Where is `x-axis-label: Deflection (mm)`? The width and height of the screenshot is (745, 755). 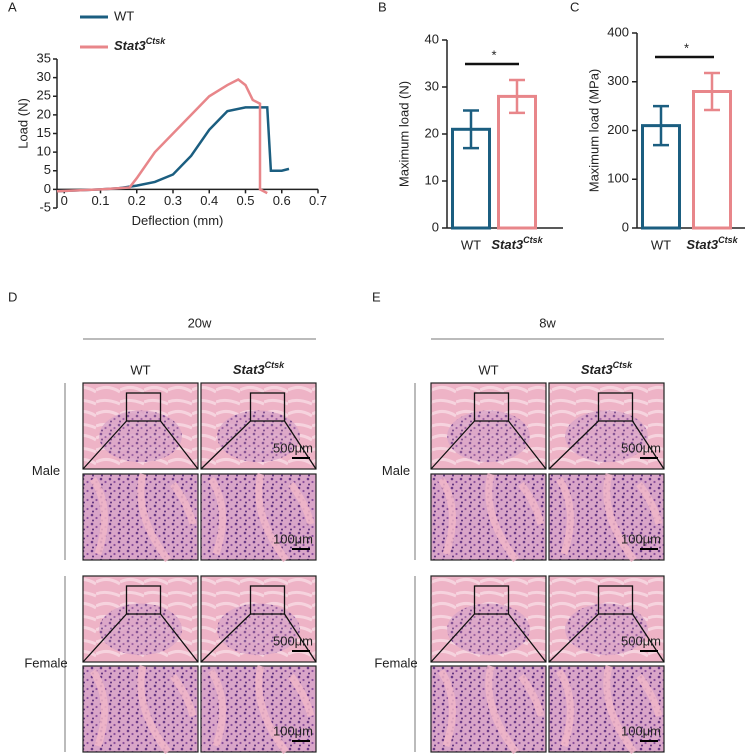
x-axis-label: Deflection (mm) is located at coordinates (178, 220).